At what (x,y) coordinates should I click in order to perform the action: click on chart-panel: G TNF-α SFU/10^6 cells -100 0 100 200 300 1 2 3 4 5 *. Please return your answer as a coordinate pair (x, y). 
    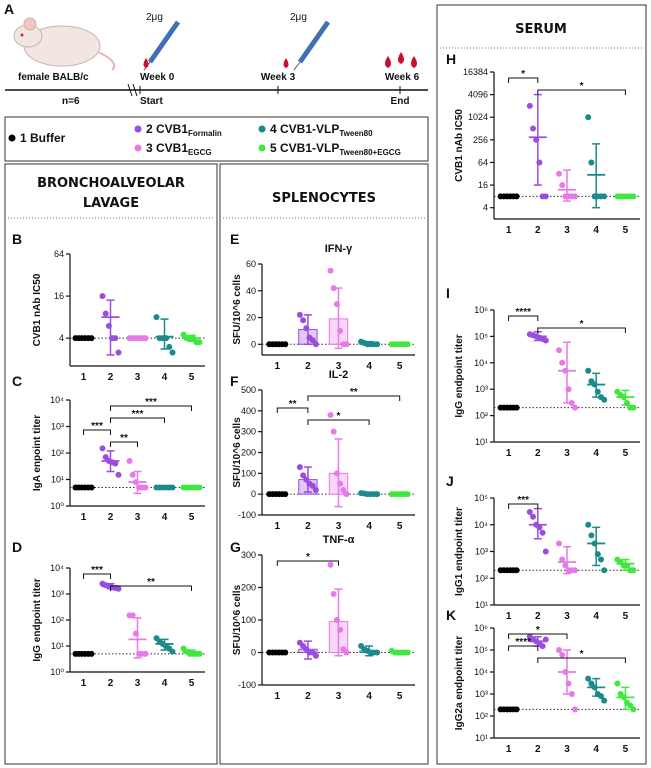
    Looking at the image, I should click on (322, 618).